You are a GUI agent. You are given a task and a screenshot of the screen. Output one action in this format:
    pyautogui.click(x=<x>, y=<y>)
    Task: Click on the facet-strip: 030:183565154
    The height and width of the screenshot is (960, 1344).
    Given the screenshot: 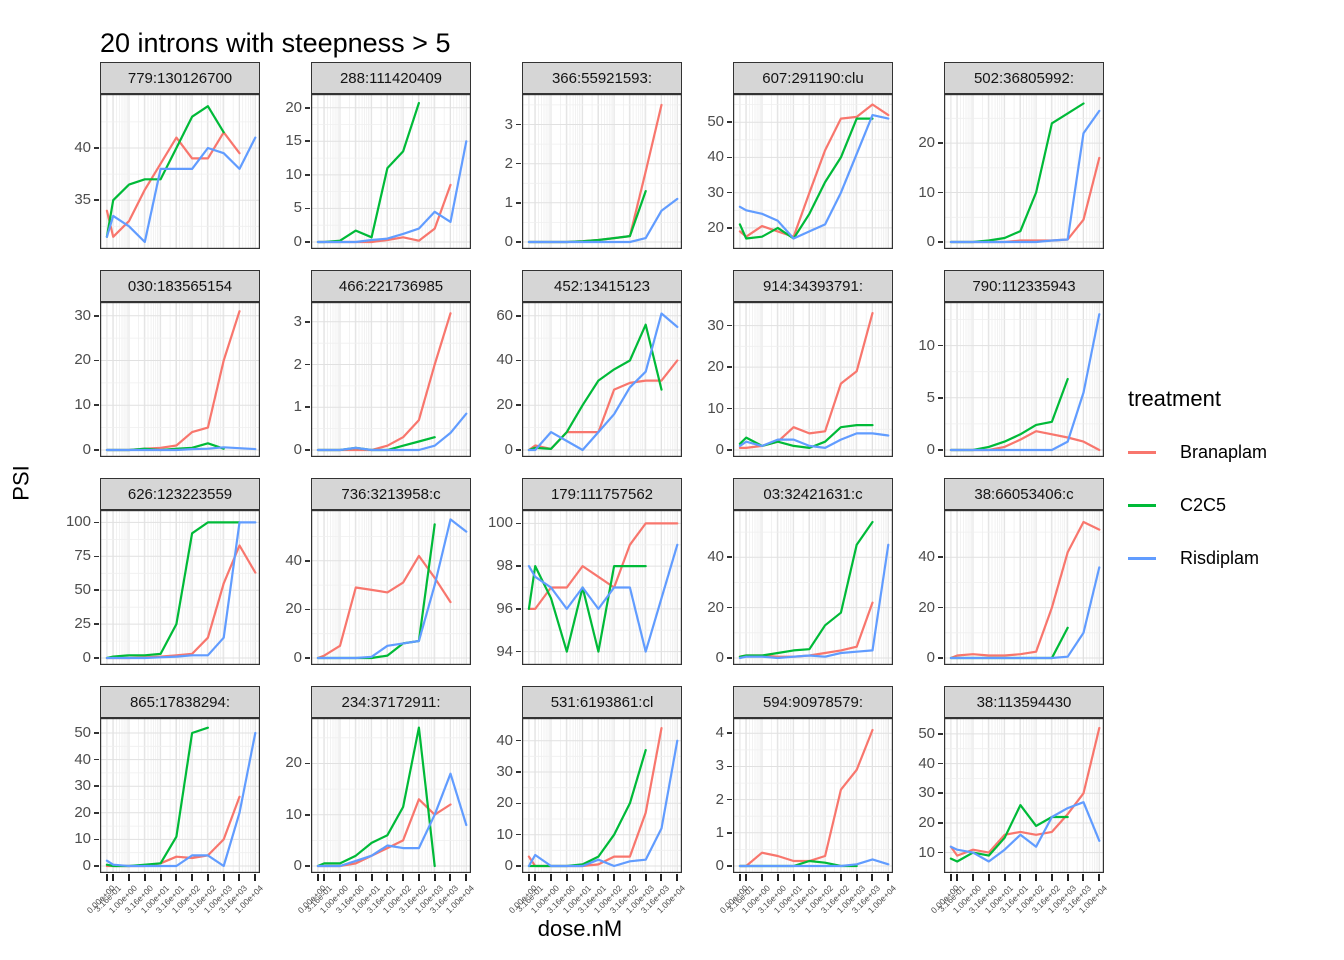 What is the action you would take?
    pyautogui.click(x=180, y=286)
    